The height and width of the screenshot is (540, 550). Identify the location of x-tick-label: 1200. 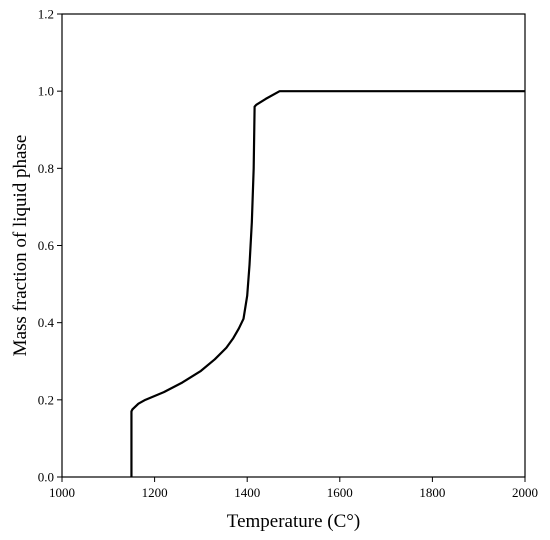
(155, 492).